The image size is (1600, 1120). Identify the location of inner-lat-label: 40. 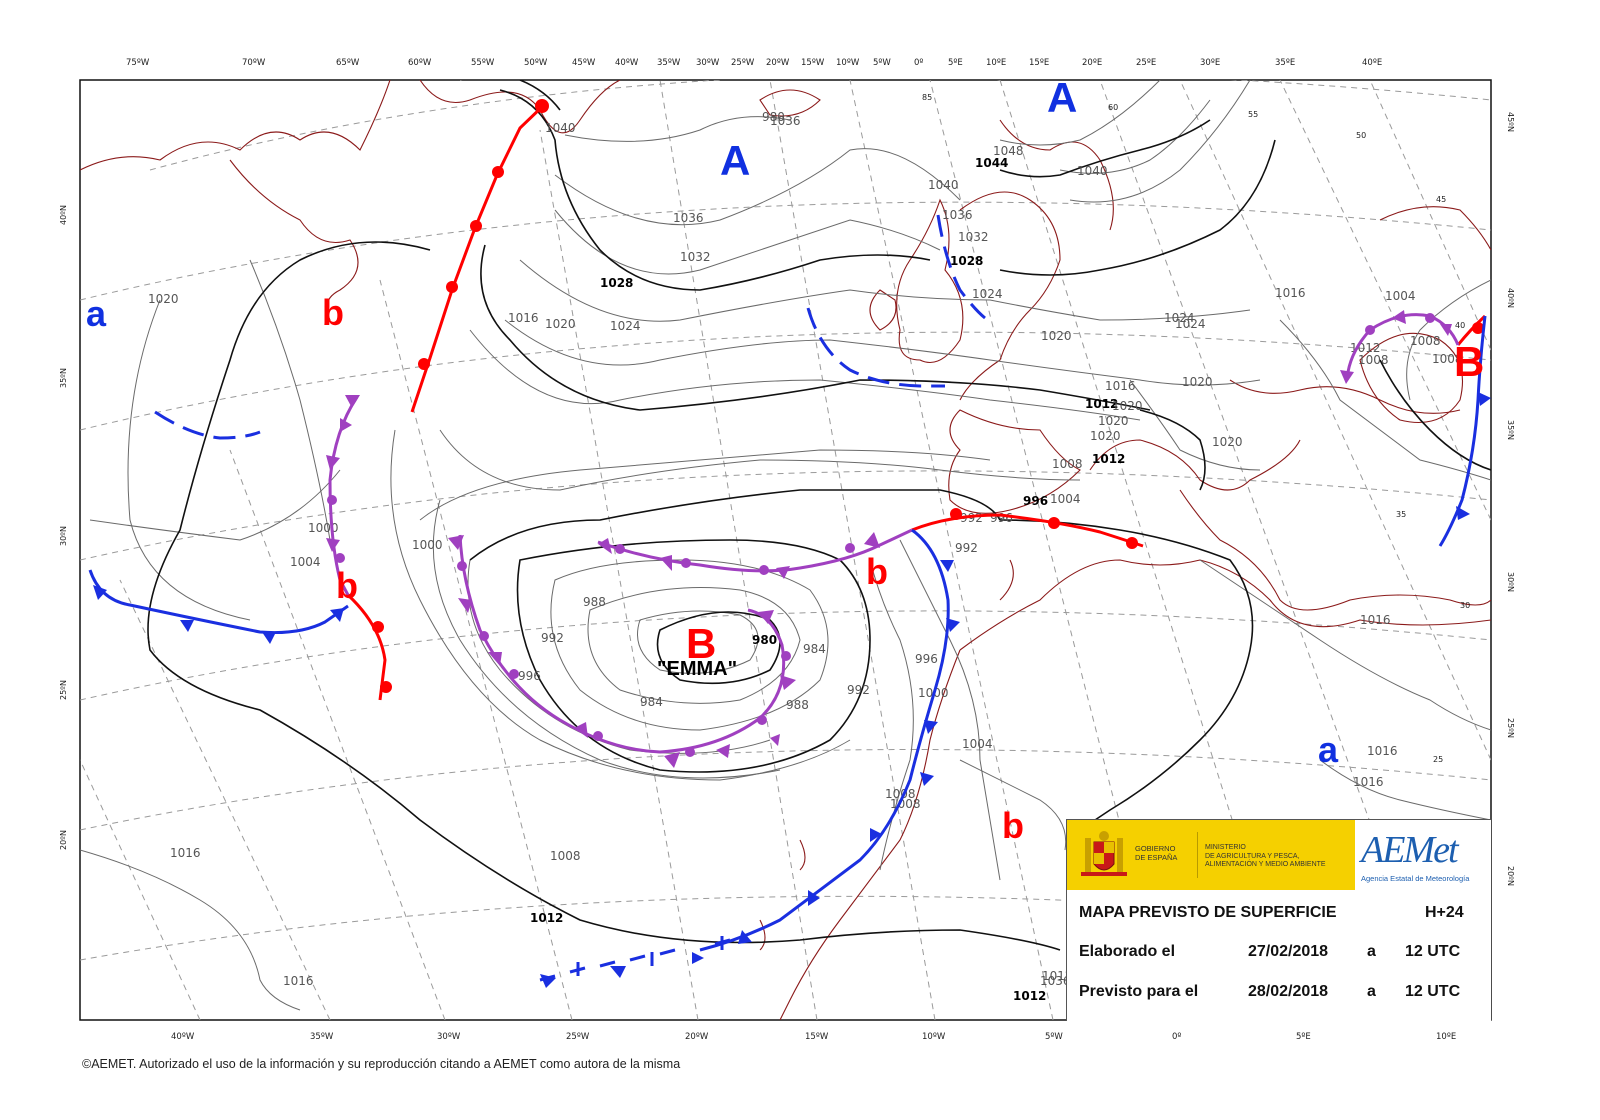
(1460, 325).